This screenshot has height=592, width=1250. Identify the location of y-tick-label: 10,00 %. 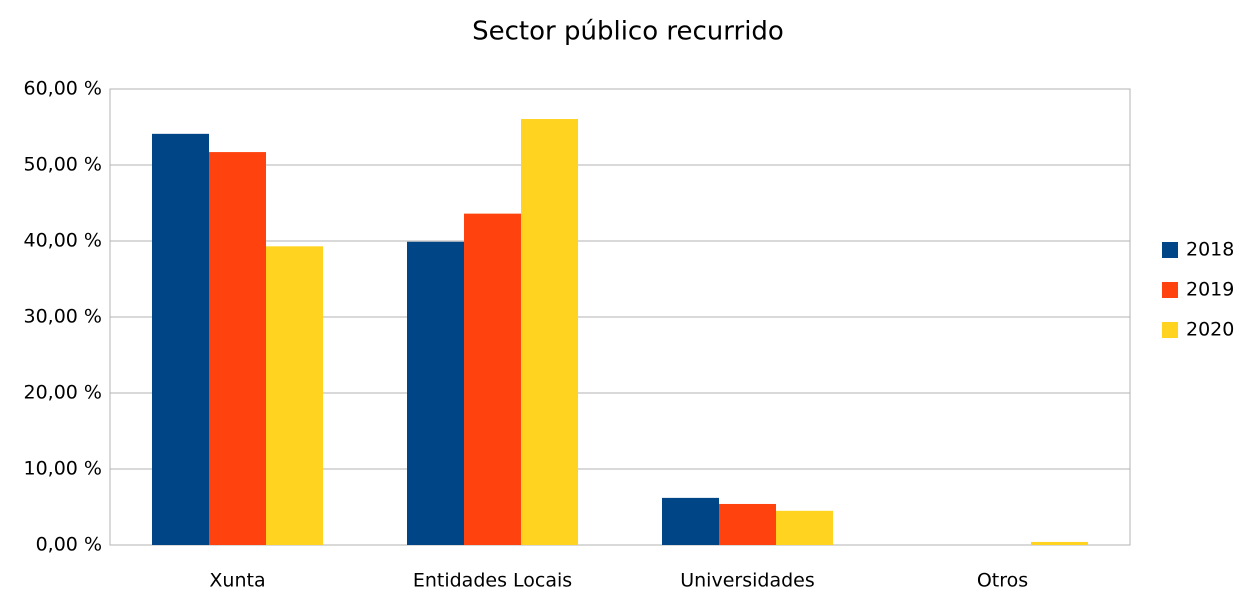
(63, 469).